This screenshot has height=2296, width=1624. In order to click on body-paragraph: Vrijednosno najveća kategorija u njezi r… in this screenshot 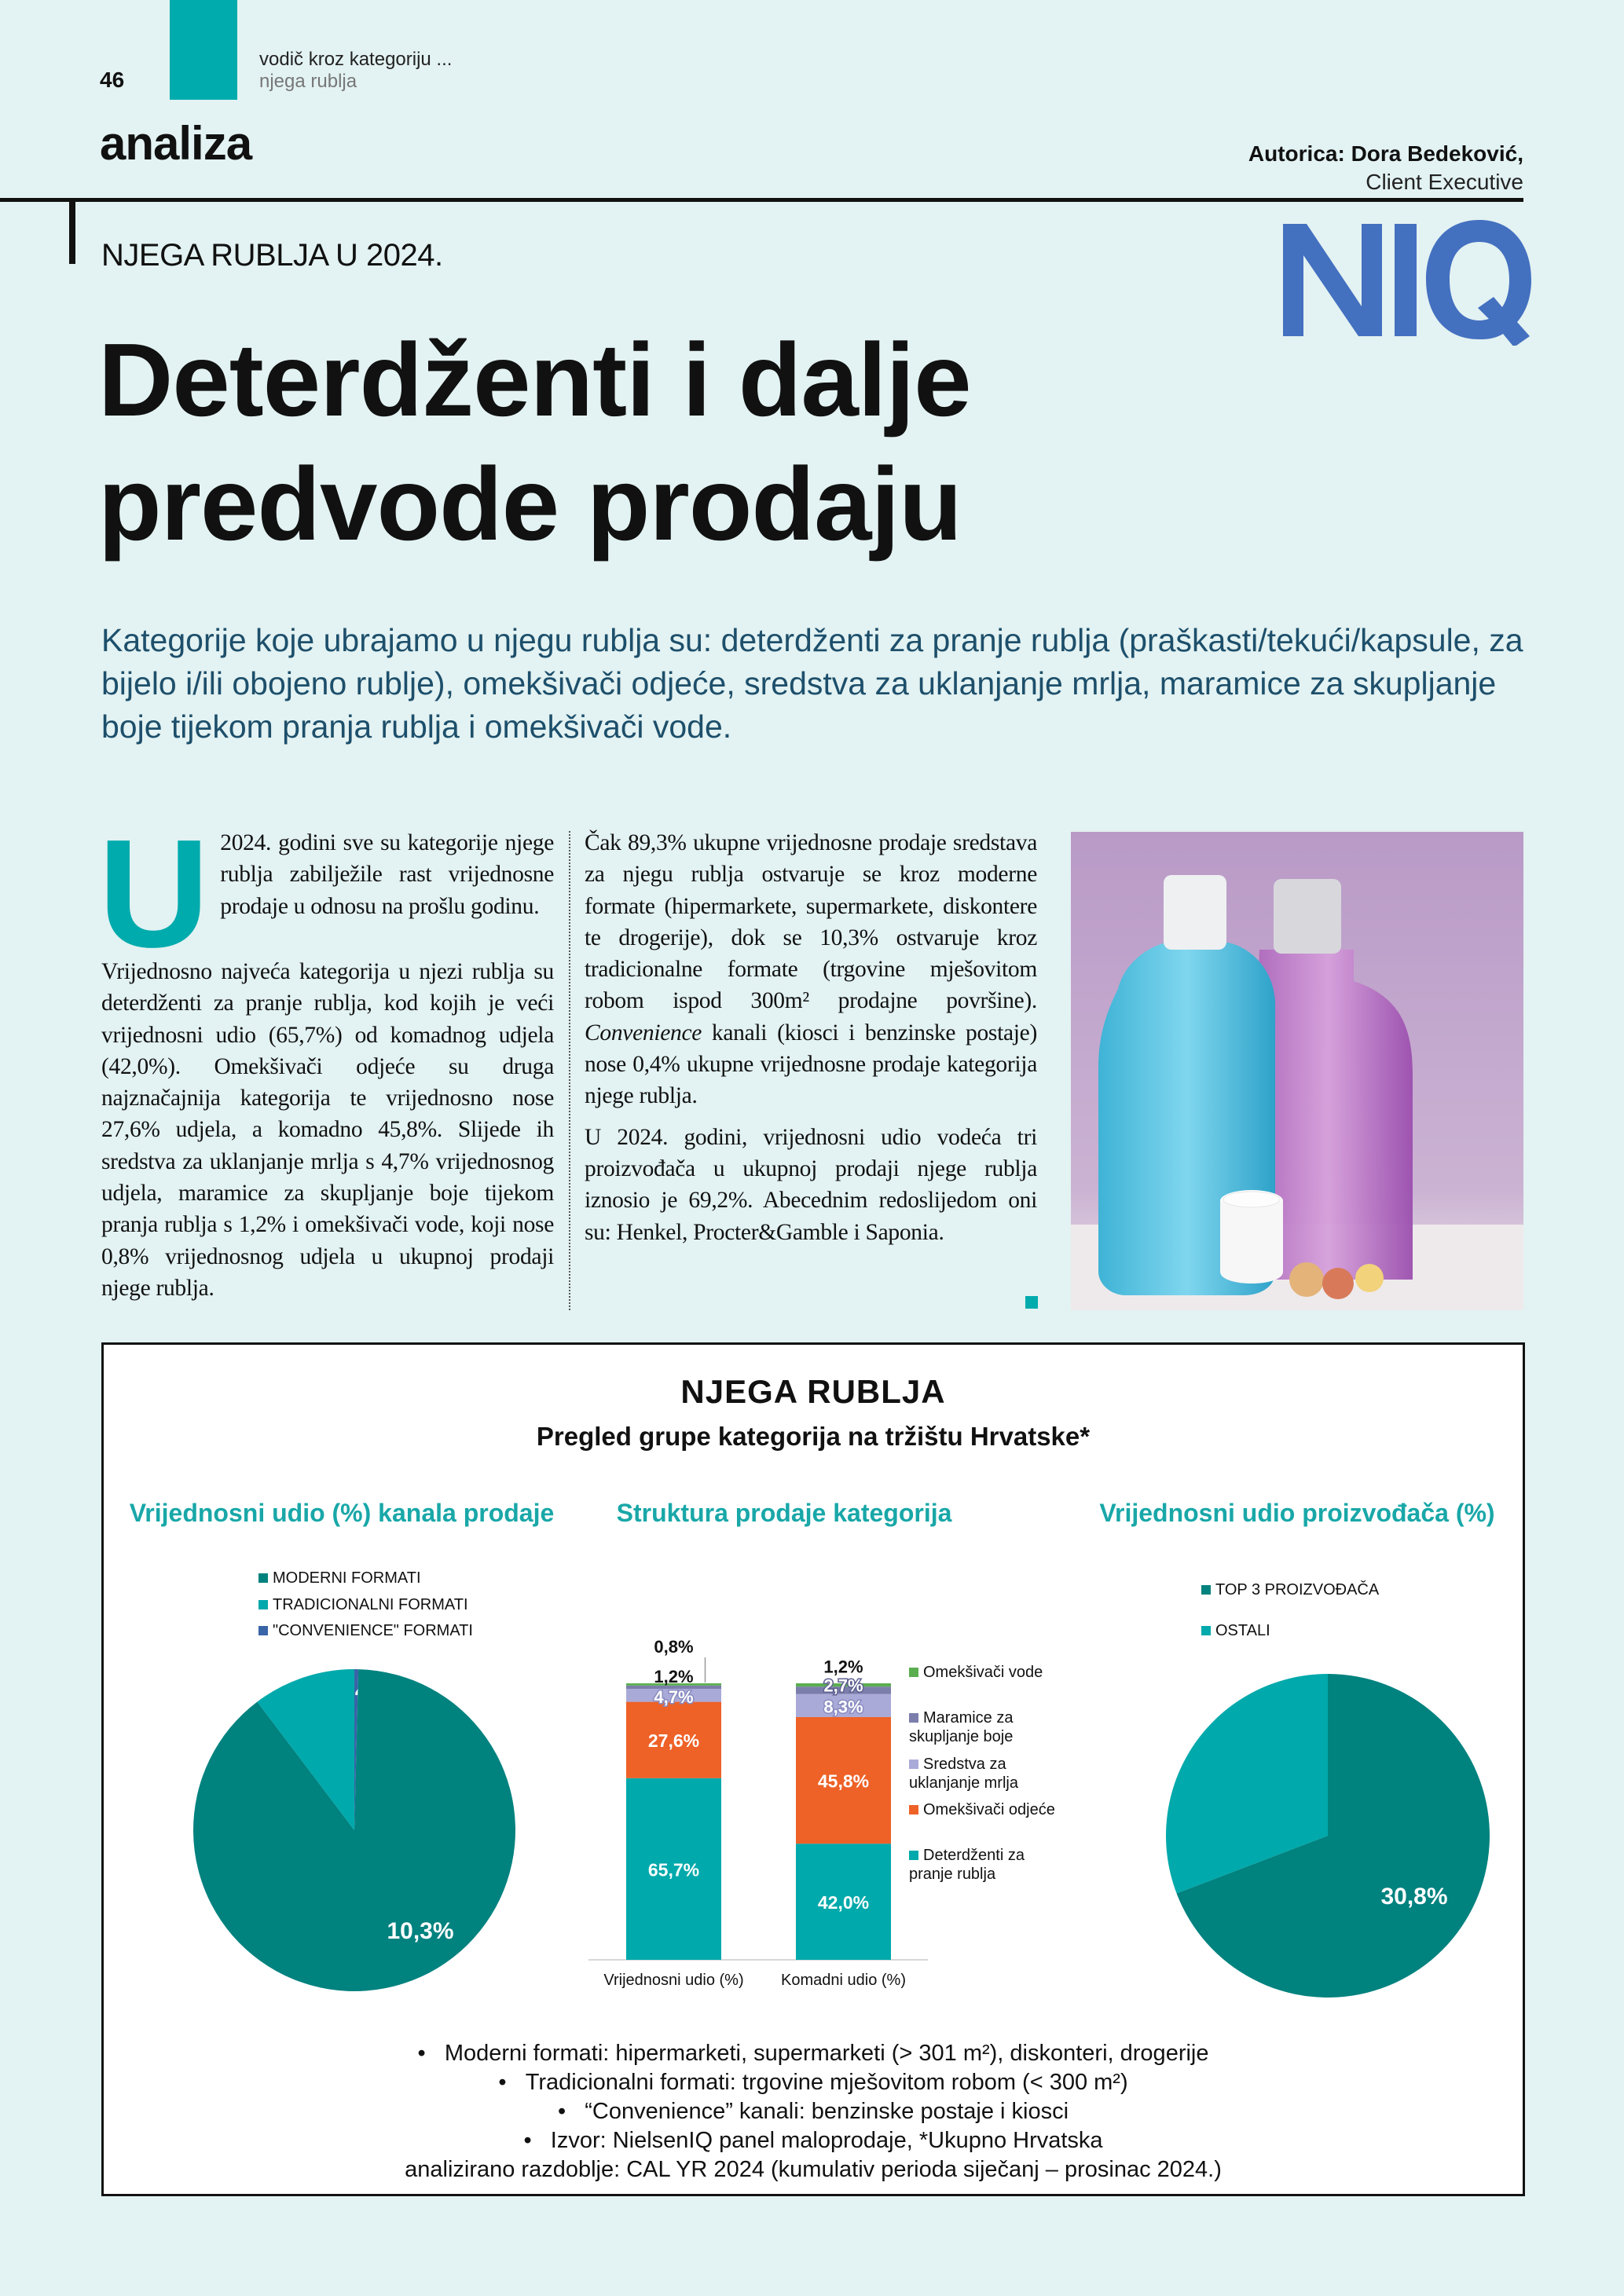, I will do `click(327, 1130)`.